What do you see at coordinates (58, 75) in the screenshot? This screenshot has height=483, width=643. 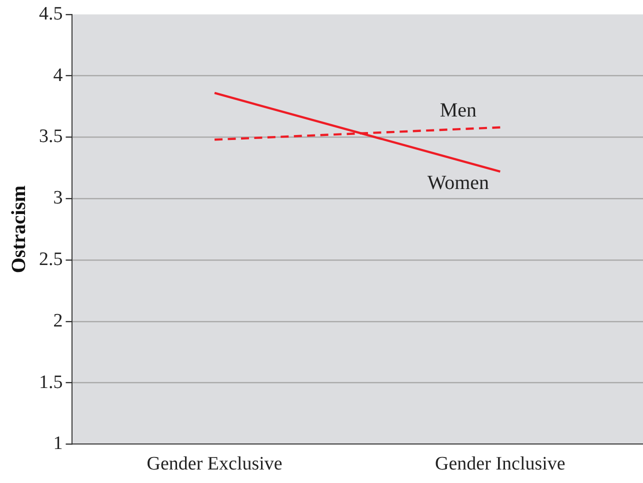 I see `y-tick-label: 4` at bounding box center [58, 75].